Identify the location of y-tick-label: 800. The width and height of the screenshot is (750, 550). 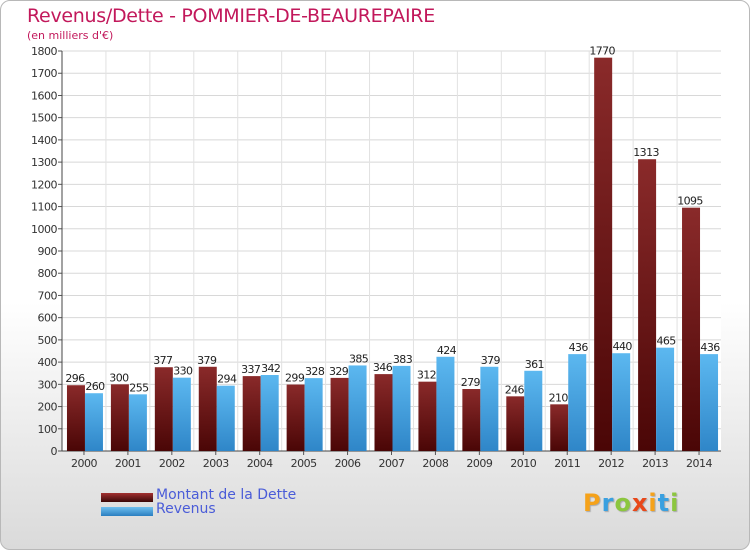
(48, 273).